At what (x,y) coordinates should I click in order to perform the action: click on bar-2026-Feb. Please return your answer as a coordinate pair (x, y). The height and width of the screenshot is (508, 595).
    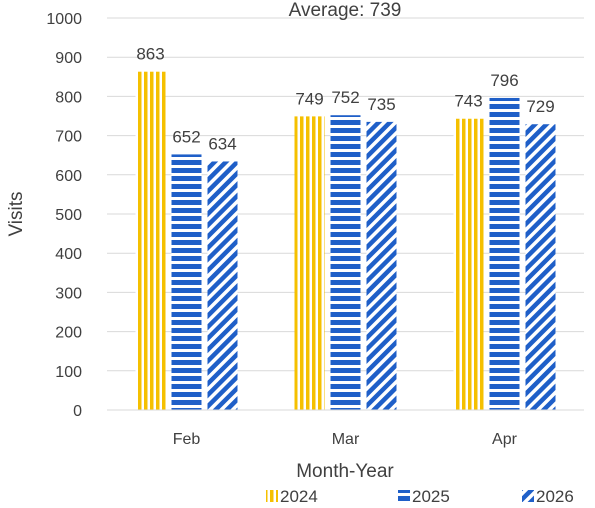
    Looking at the image, I should click on (222, 285).